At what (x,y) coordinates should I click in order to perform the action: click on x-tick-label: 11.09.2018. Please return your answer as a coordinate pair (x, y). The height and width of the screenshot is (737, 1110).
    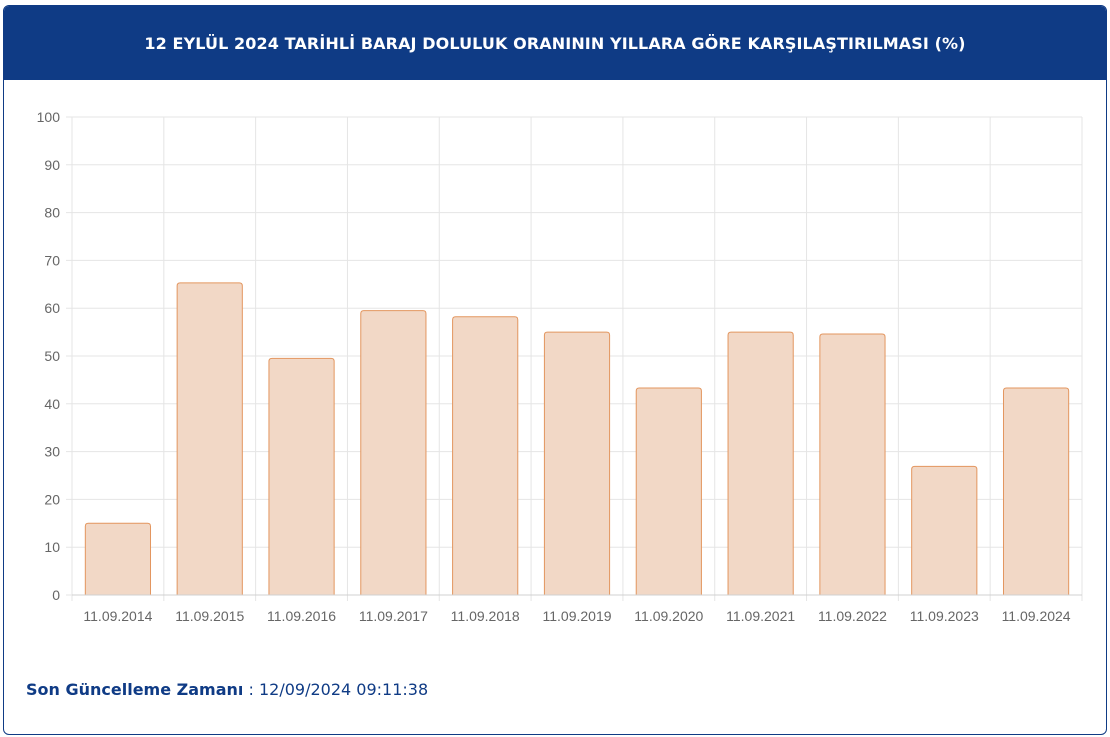
    Looking at the image, I should click on (485, 616).